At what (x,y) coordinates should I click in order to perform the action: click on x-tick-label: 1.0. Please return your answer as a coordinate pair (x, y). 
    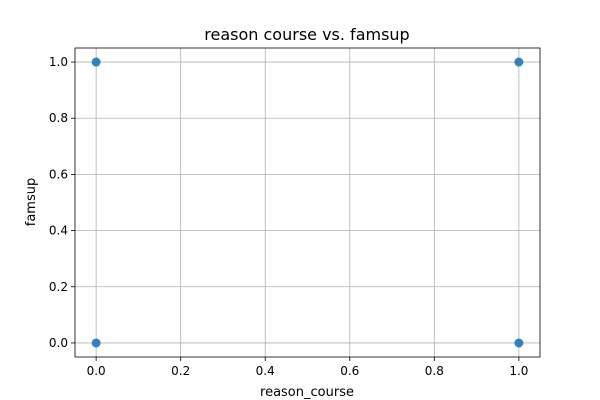
    Looking at the image, I should click on (518, 371).